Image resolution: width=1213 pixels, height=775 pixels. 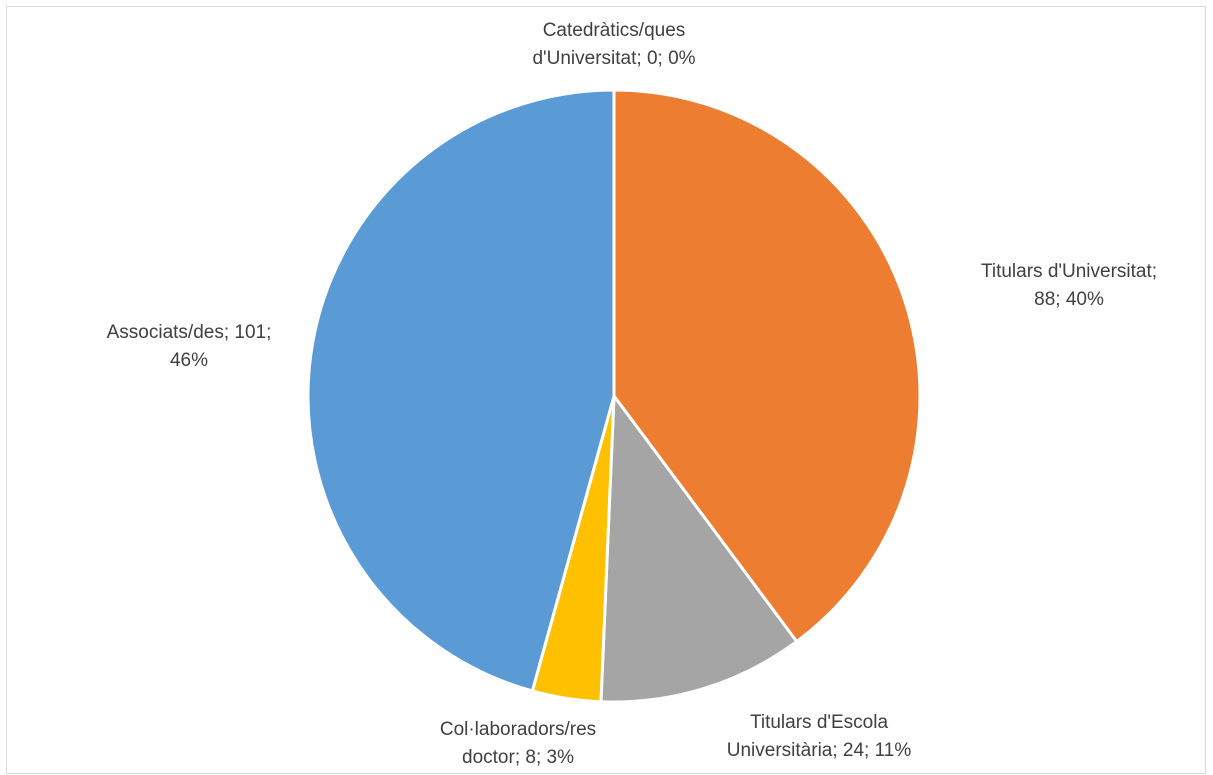 What do you see at coordinates (819, 750) in the screenshot?
I see `data-label-line: Universitària; 24; 11%` at bounding box center [819, 750].